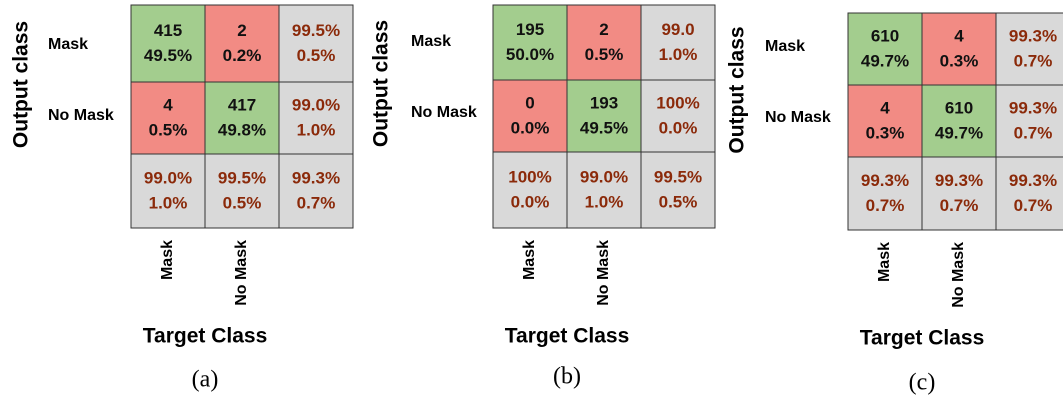 The width and height of the screenshot is (1063, 401). Describe the element at coordinates (530, 29) in the screenshot. I see `cell-value: 195` at that location.